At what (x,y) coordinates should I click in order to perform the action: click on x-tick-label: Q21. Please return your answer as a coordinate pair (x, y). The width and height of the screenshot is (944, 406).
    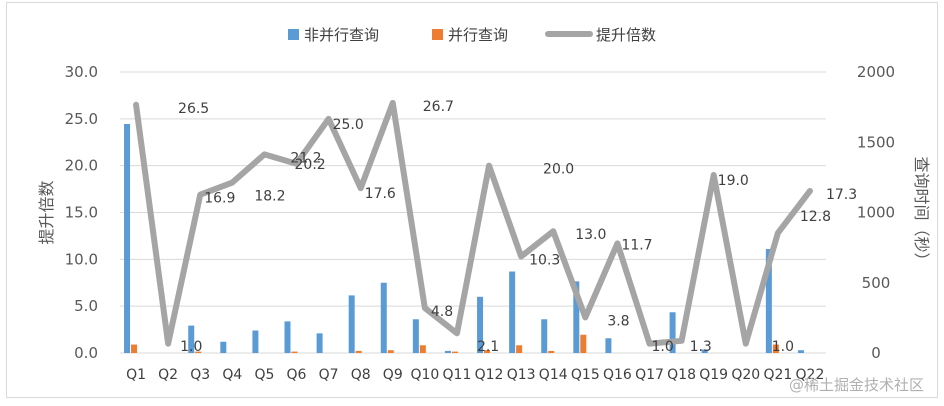
    Looking at the image, I should click on (777, 375).